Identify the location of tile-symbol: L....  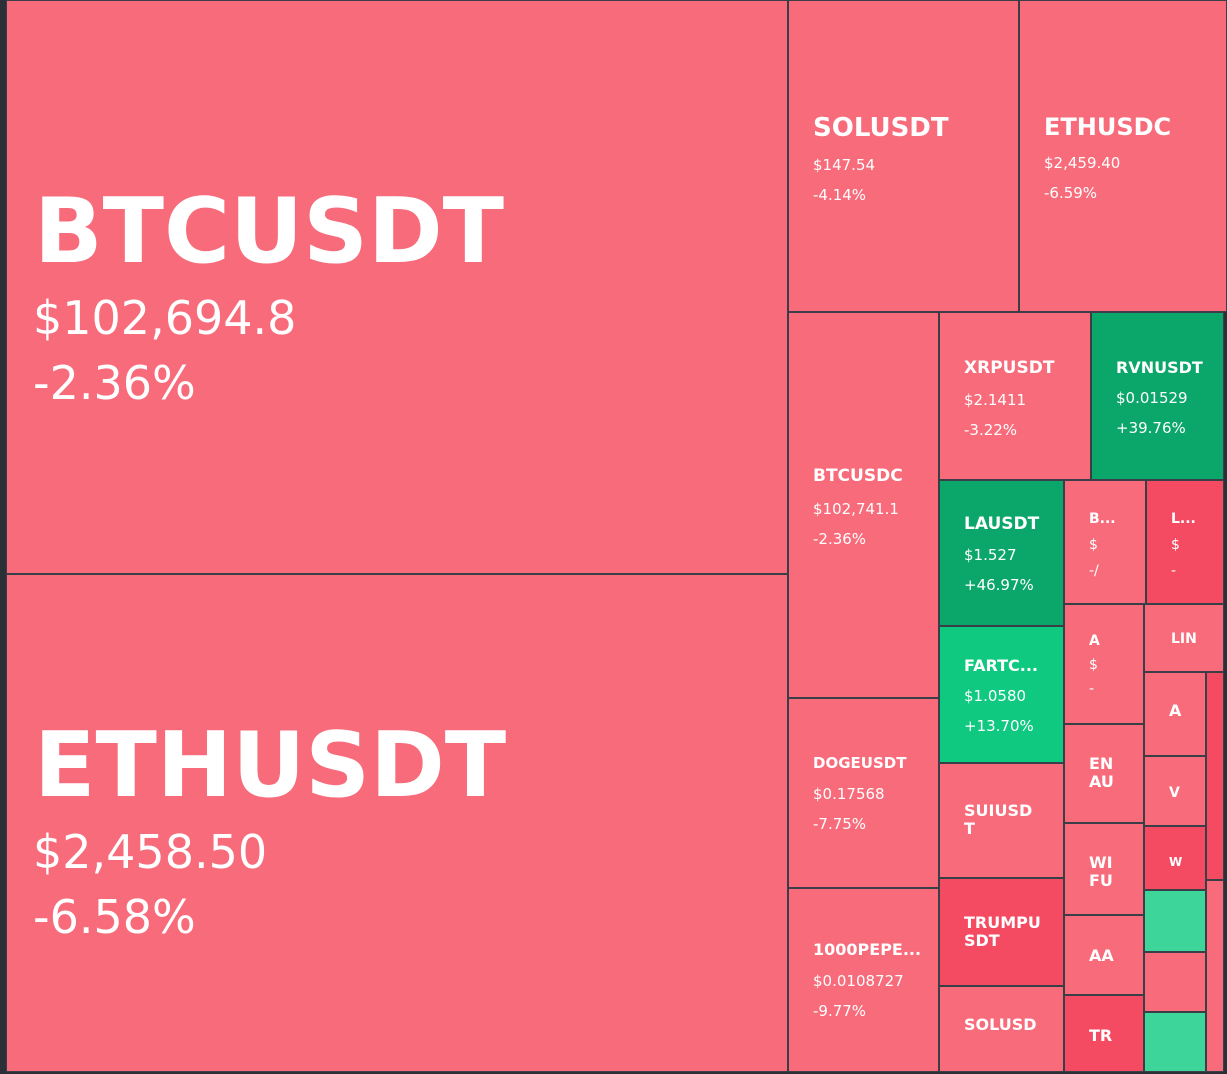
(1183, 519).